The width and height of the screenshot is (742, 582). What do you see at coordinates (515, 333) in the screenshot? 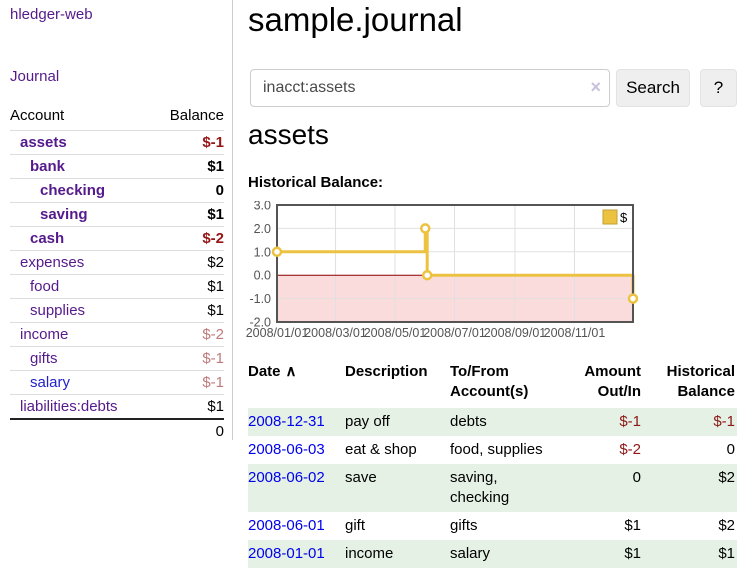
I see `svg-text: 2008/09/01` at bounding box center [515, 333].